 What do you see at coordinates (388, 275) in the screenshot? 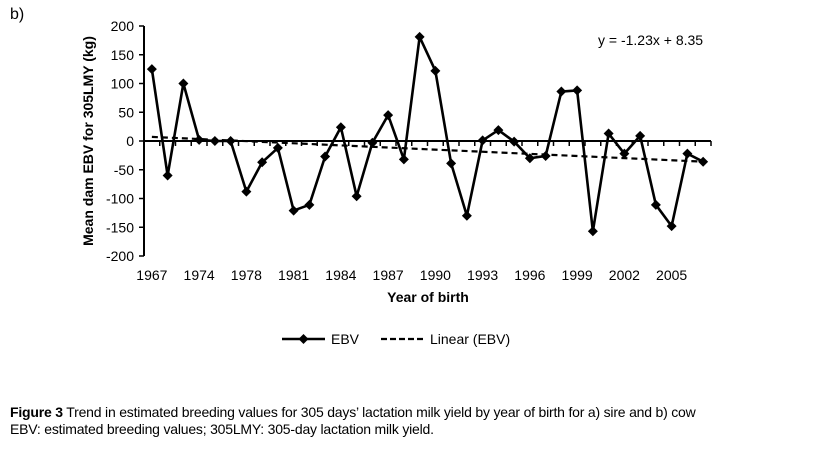
I see `x-tick-label: 1987` at bounding box center [388, 275].